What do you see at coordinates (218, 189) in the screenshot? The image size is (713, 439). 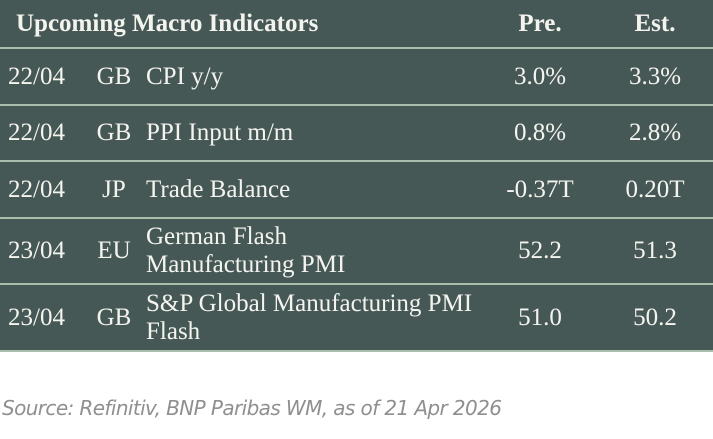 I see `indicator: Trade Balance` at bounding box center [218, 189].